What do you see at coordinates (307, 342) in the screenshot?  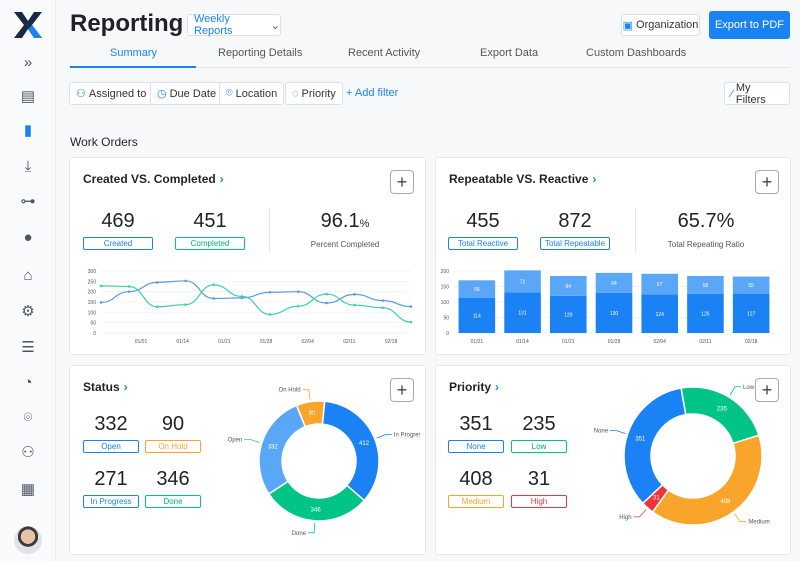 I see `x-tick-label: 02/04` at bounding box center [307, 342].